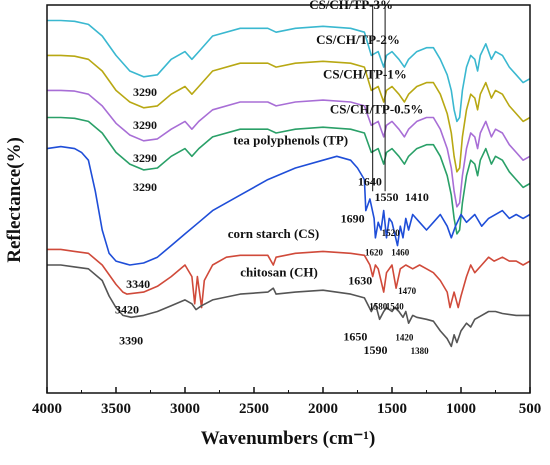  I want to click on peak-annotation-1520: 1520, so click(391, 233).